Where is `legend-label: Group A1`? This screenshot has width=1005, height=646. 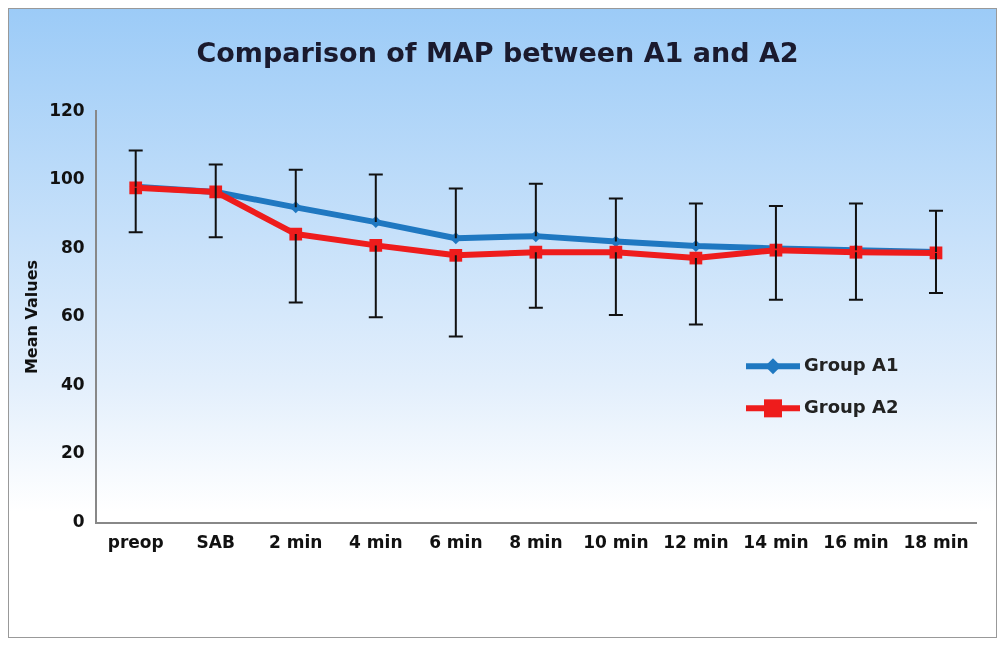 legend-label: Group A1 is located at coordinates (851, 365).